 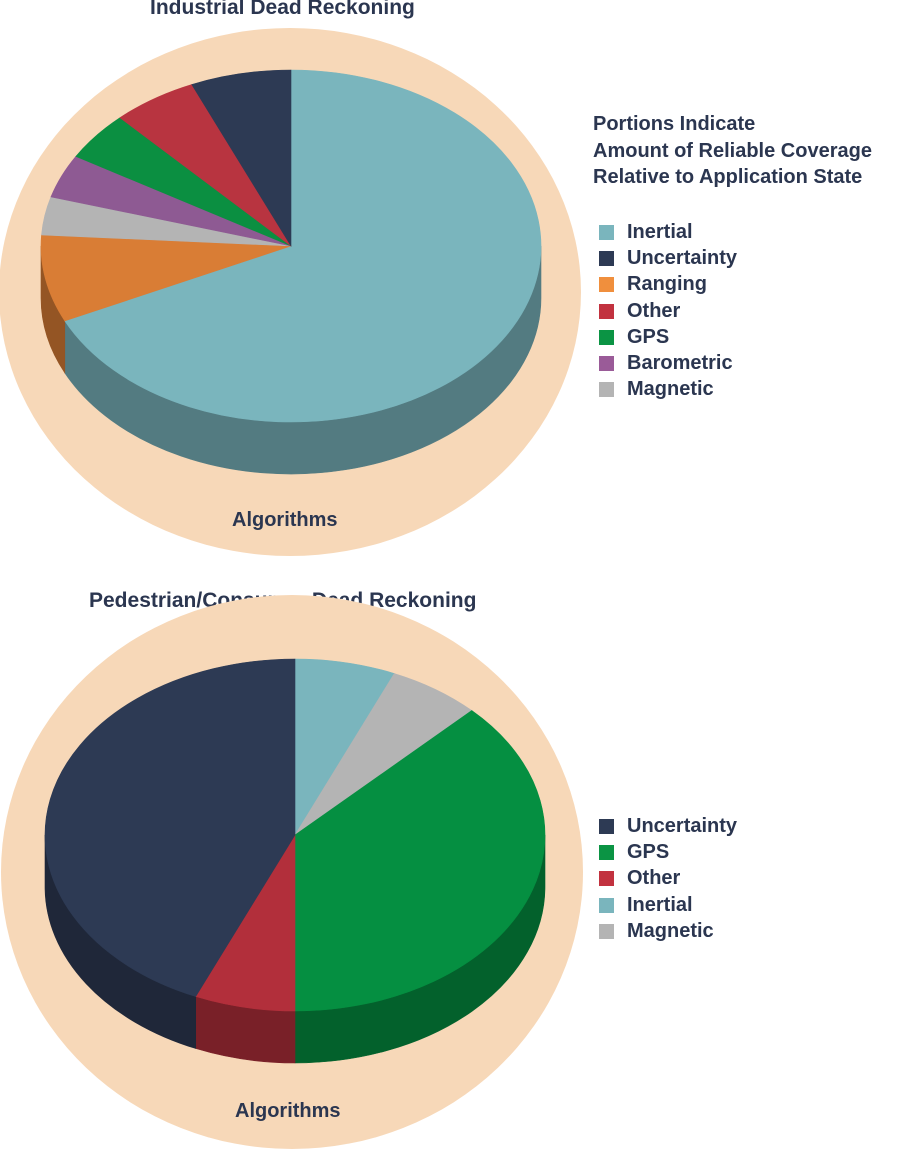 What do you see at coordinates (282, 9) in the screenshot?
I see `chart-1-title: Industrial Dead Reckoning` at bounding box center [282, 9].